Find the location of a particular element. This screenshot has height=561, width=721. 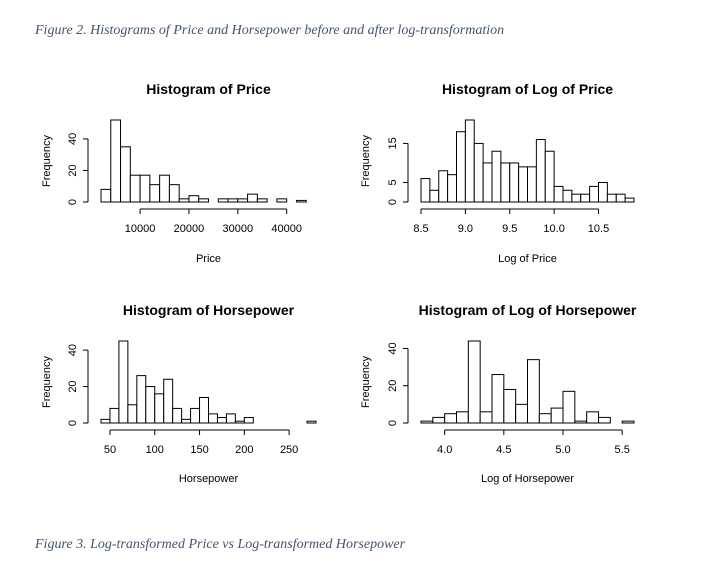

x-tick-label: 150 is located at coordinates (199, 450).